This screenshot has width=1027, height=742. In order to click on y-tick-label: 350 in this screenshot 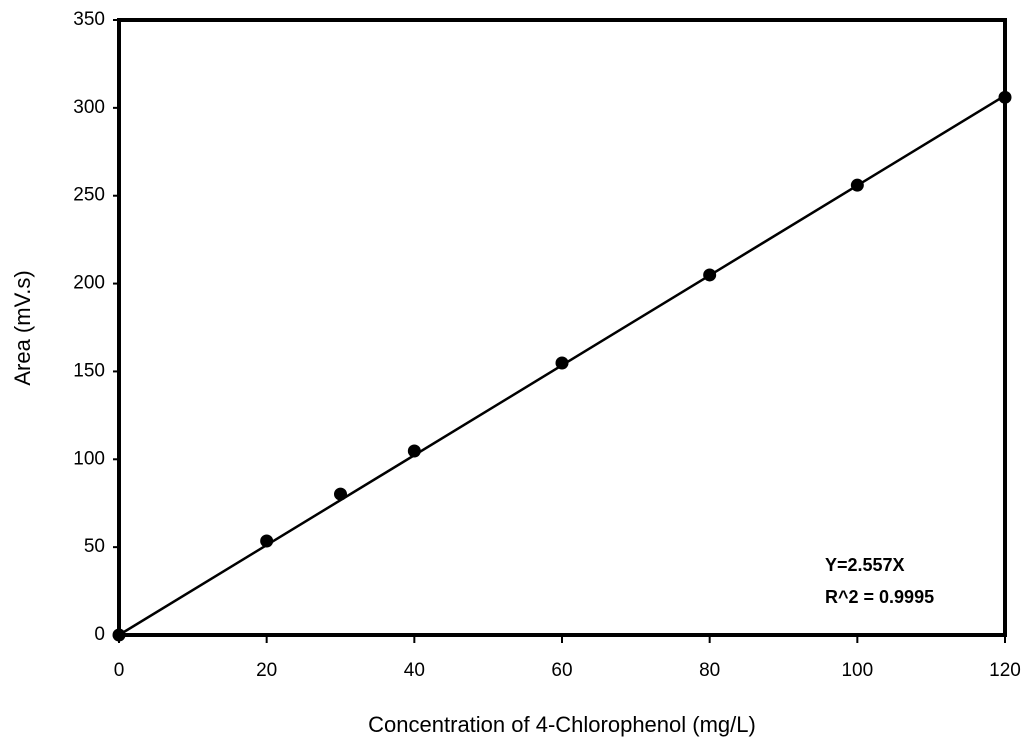, I will do `click(89, 19)`.